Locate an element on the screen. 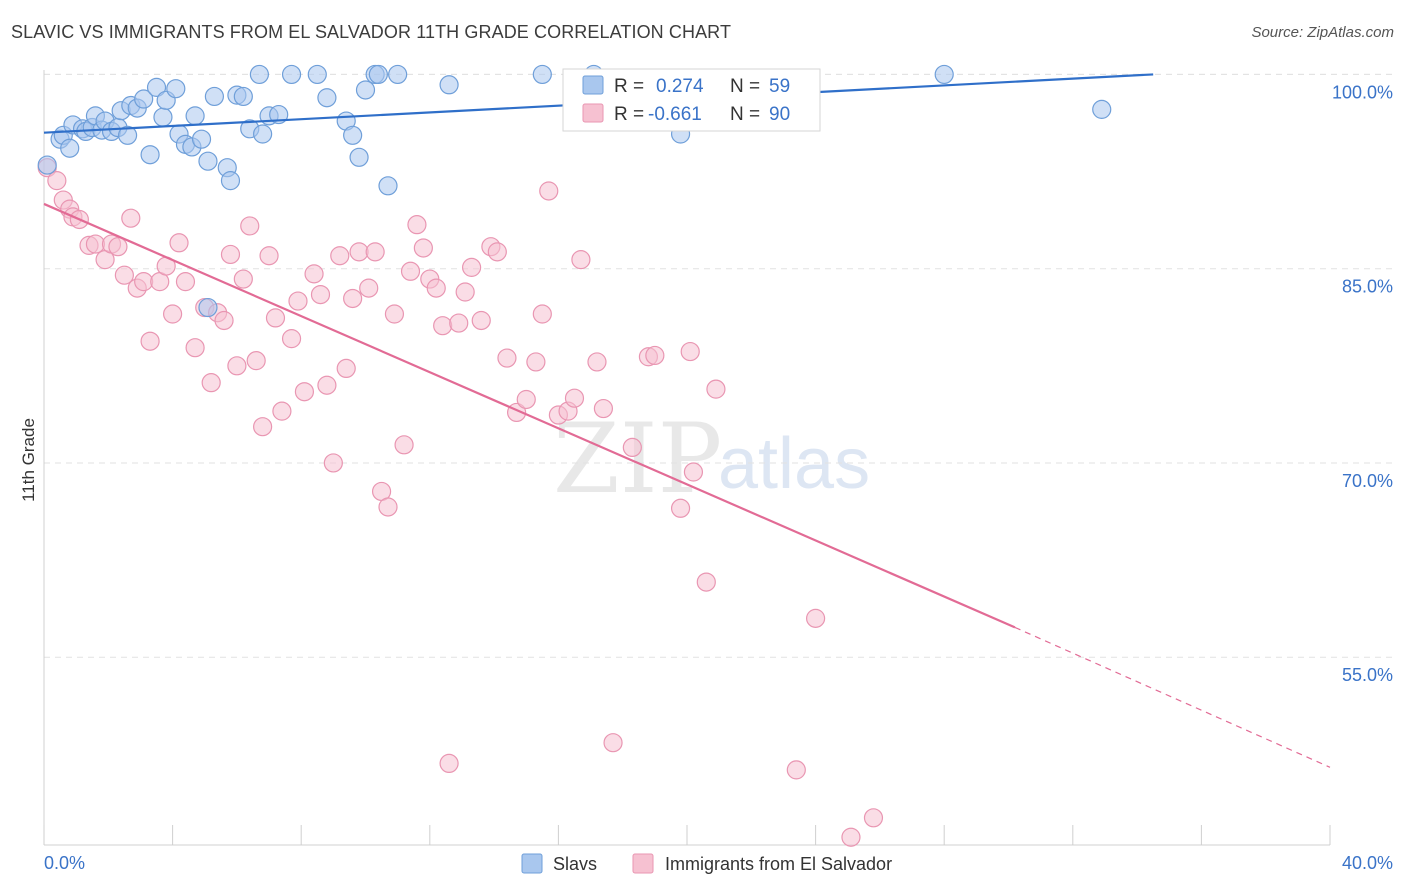  watermark: ZIP atlas is located at coordinates (711, 459).